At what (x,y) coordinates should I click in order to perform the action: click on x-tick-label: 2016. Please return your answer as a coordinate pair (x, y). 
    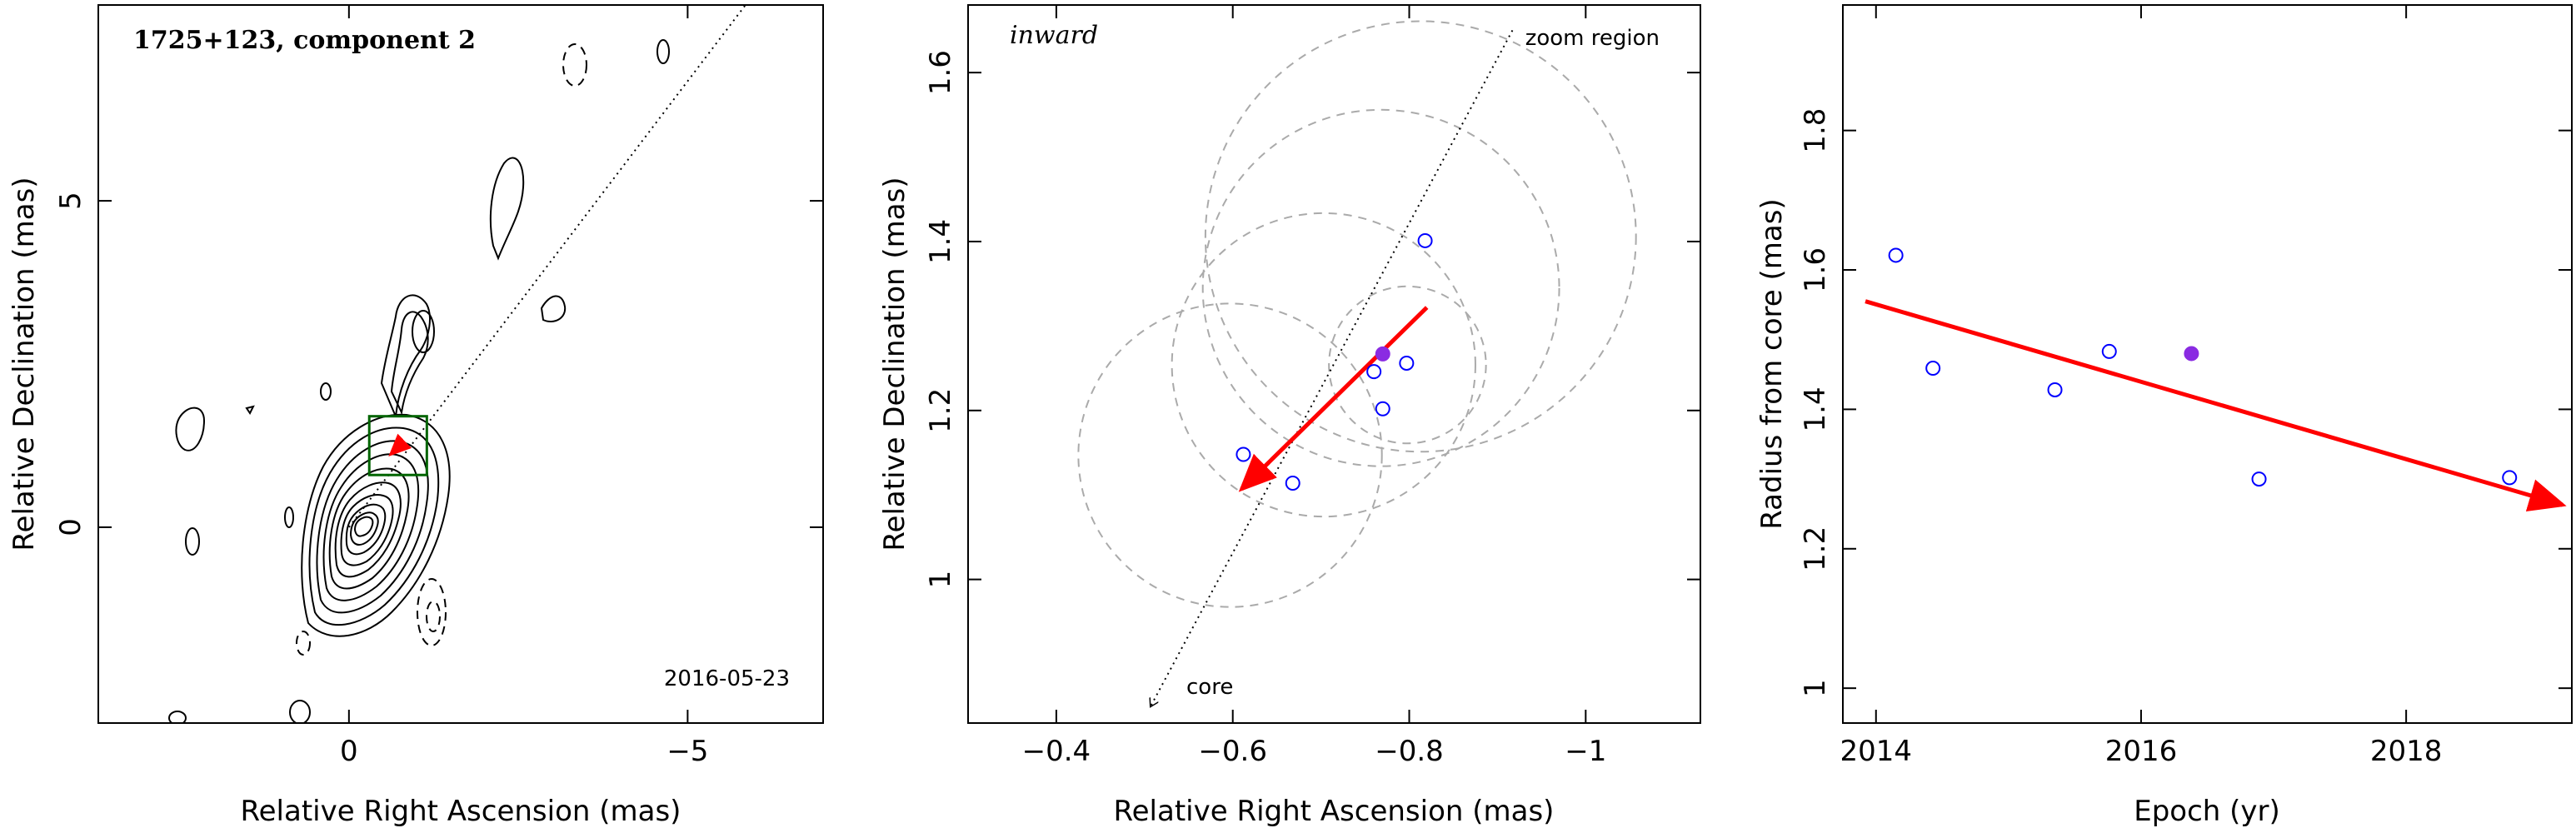
    Looking at the image, I should click on (2141, 751).